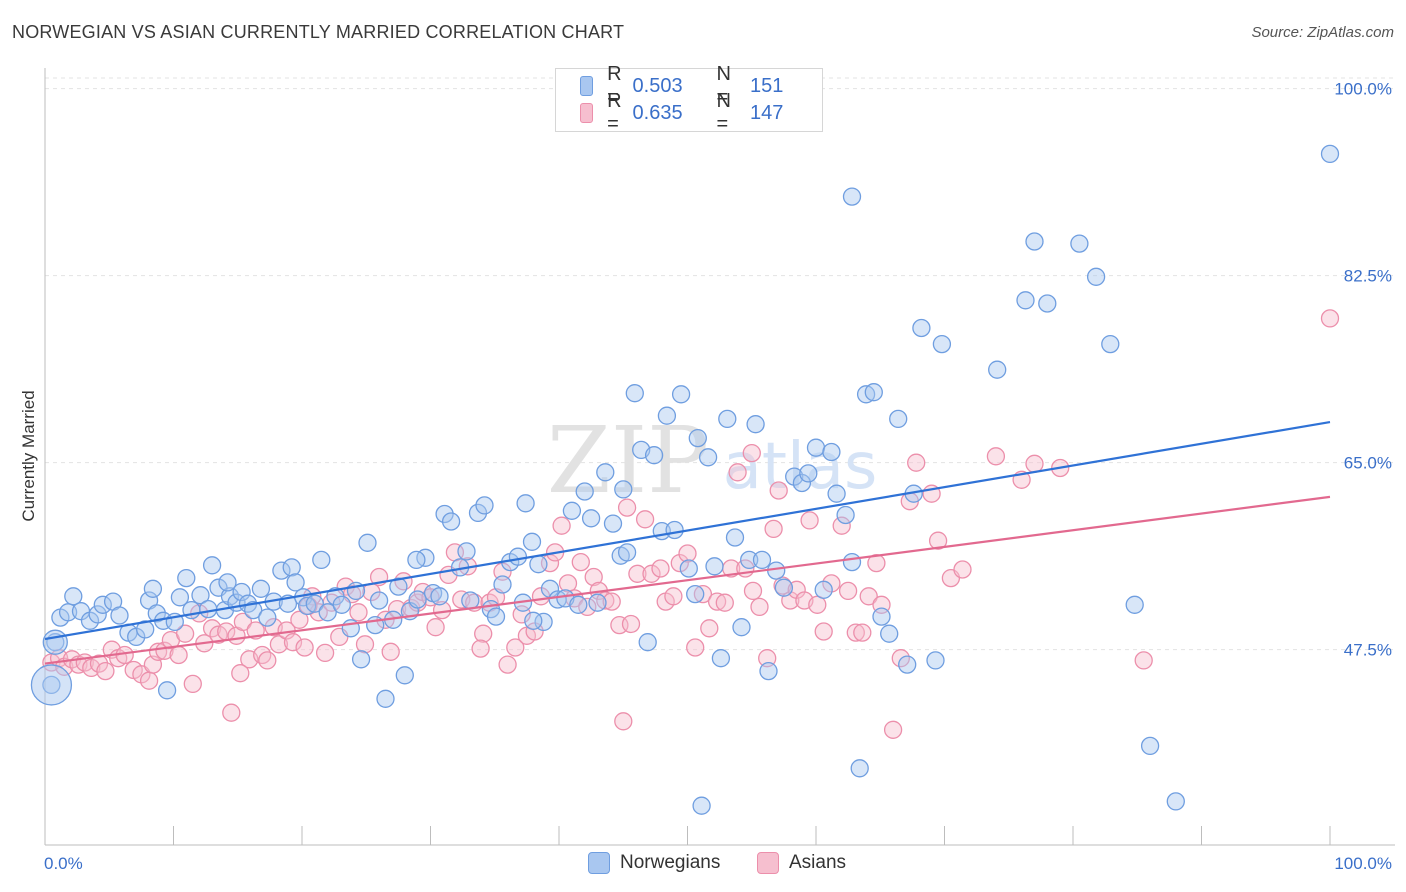  Describe the element at coordinates (657, 85) in the screenshot. I see `legend-r-value: 0.503` at that location.